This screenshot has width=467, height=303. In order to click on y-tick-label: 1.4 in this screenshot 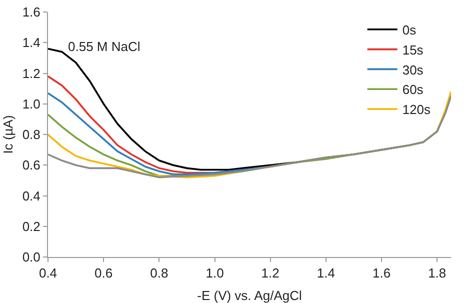, I will do `click(31, 42)`.